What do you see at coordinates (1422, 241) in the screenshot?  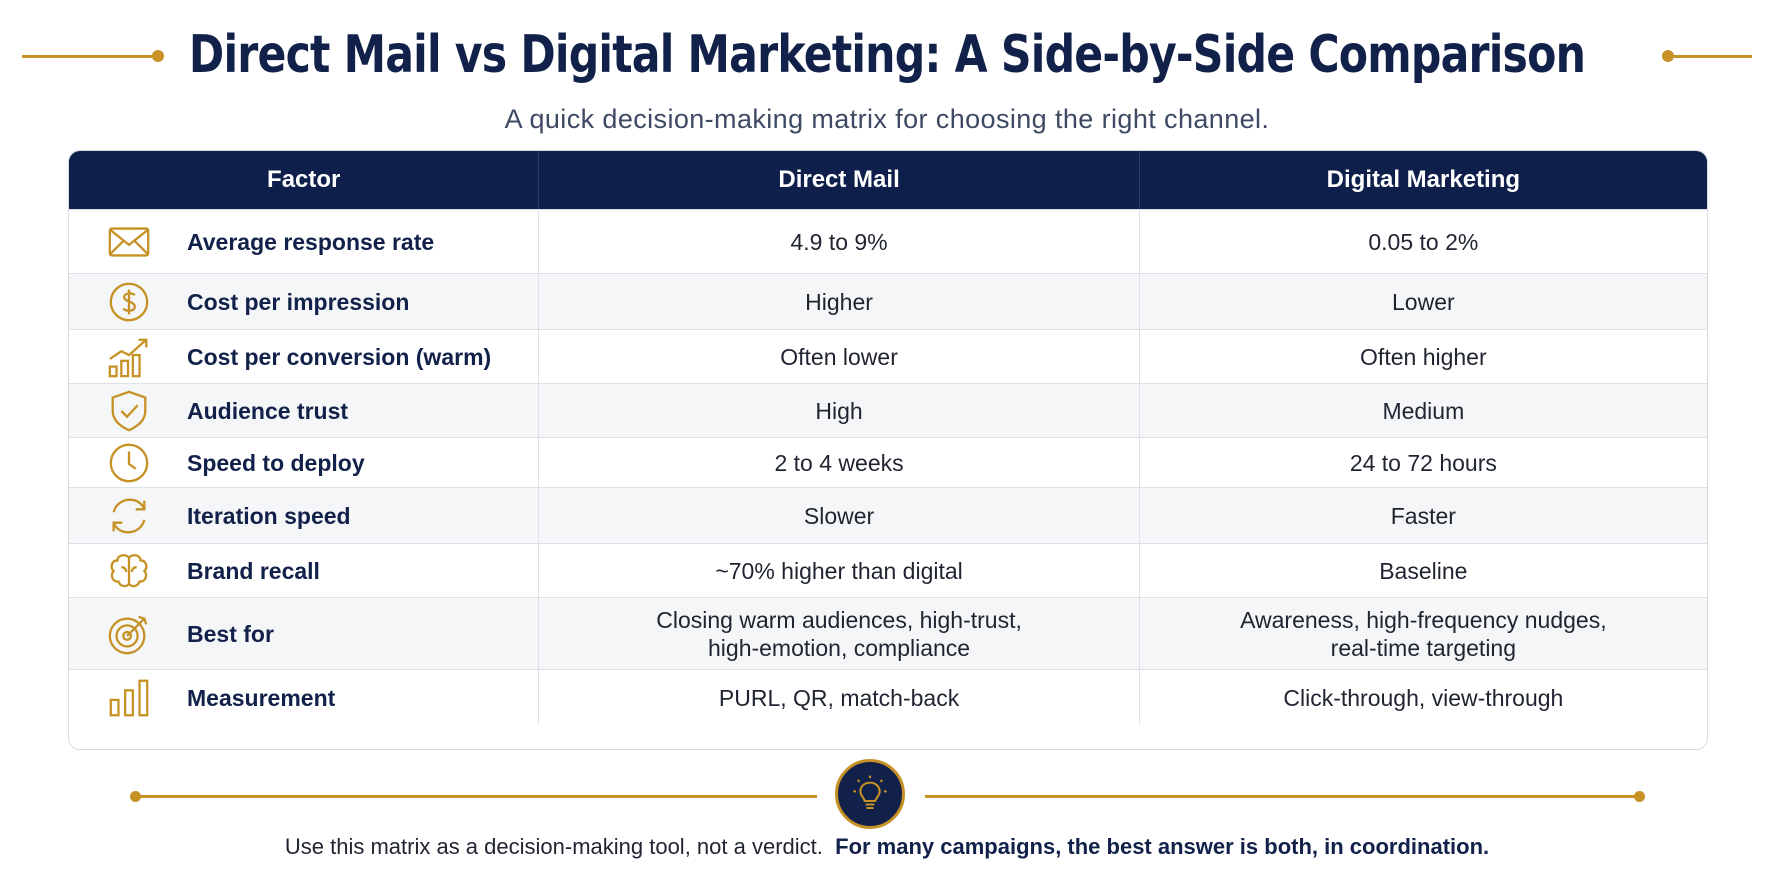 I see `digital-value: 0.05 to 2%` at bounding box center [1422, 241].